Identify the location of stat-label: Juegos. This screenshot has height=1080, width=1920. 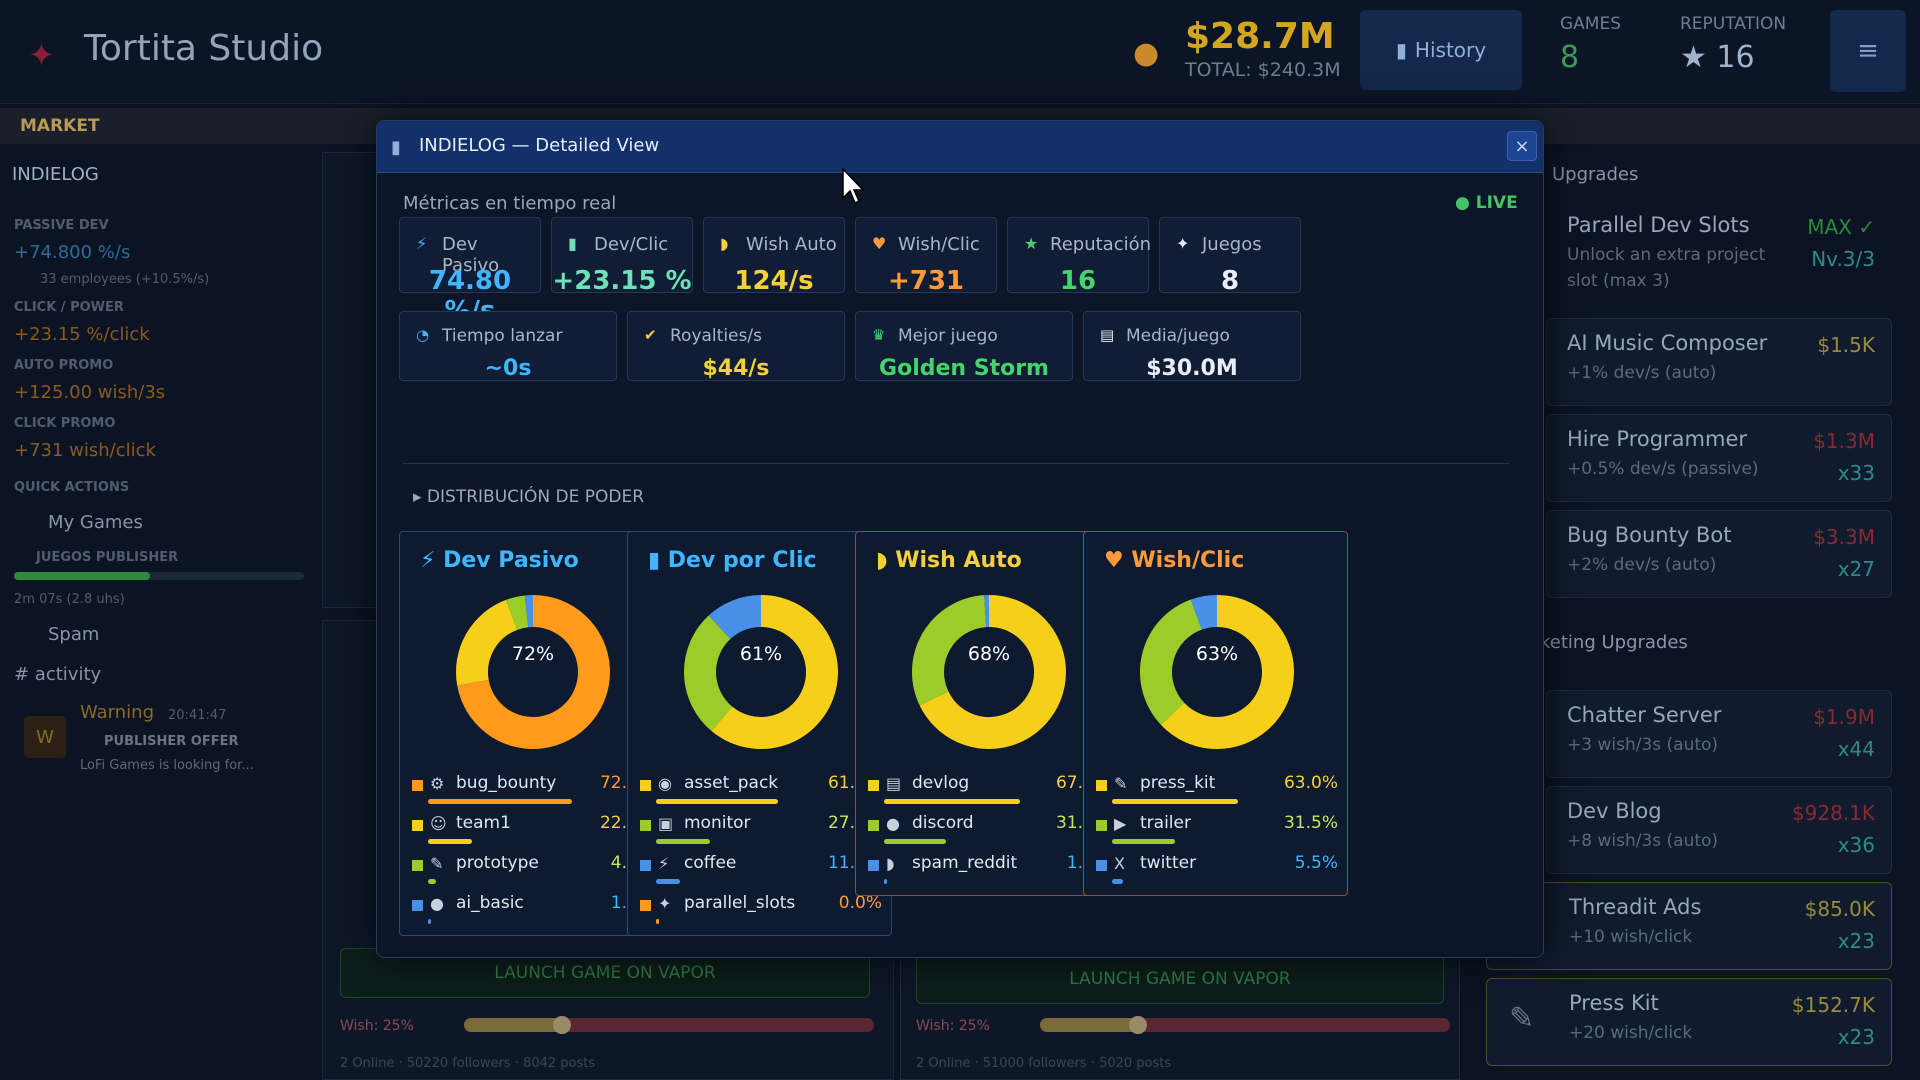
(1232, 244).